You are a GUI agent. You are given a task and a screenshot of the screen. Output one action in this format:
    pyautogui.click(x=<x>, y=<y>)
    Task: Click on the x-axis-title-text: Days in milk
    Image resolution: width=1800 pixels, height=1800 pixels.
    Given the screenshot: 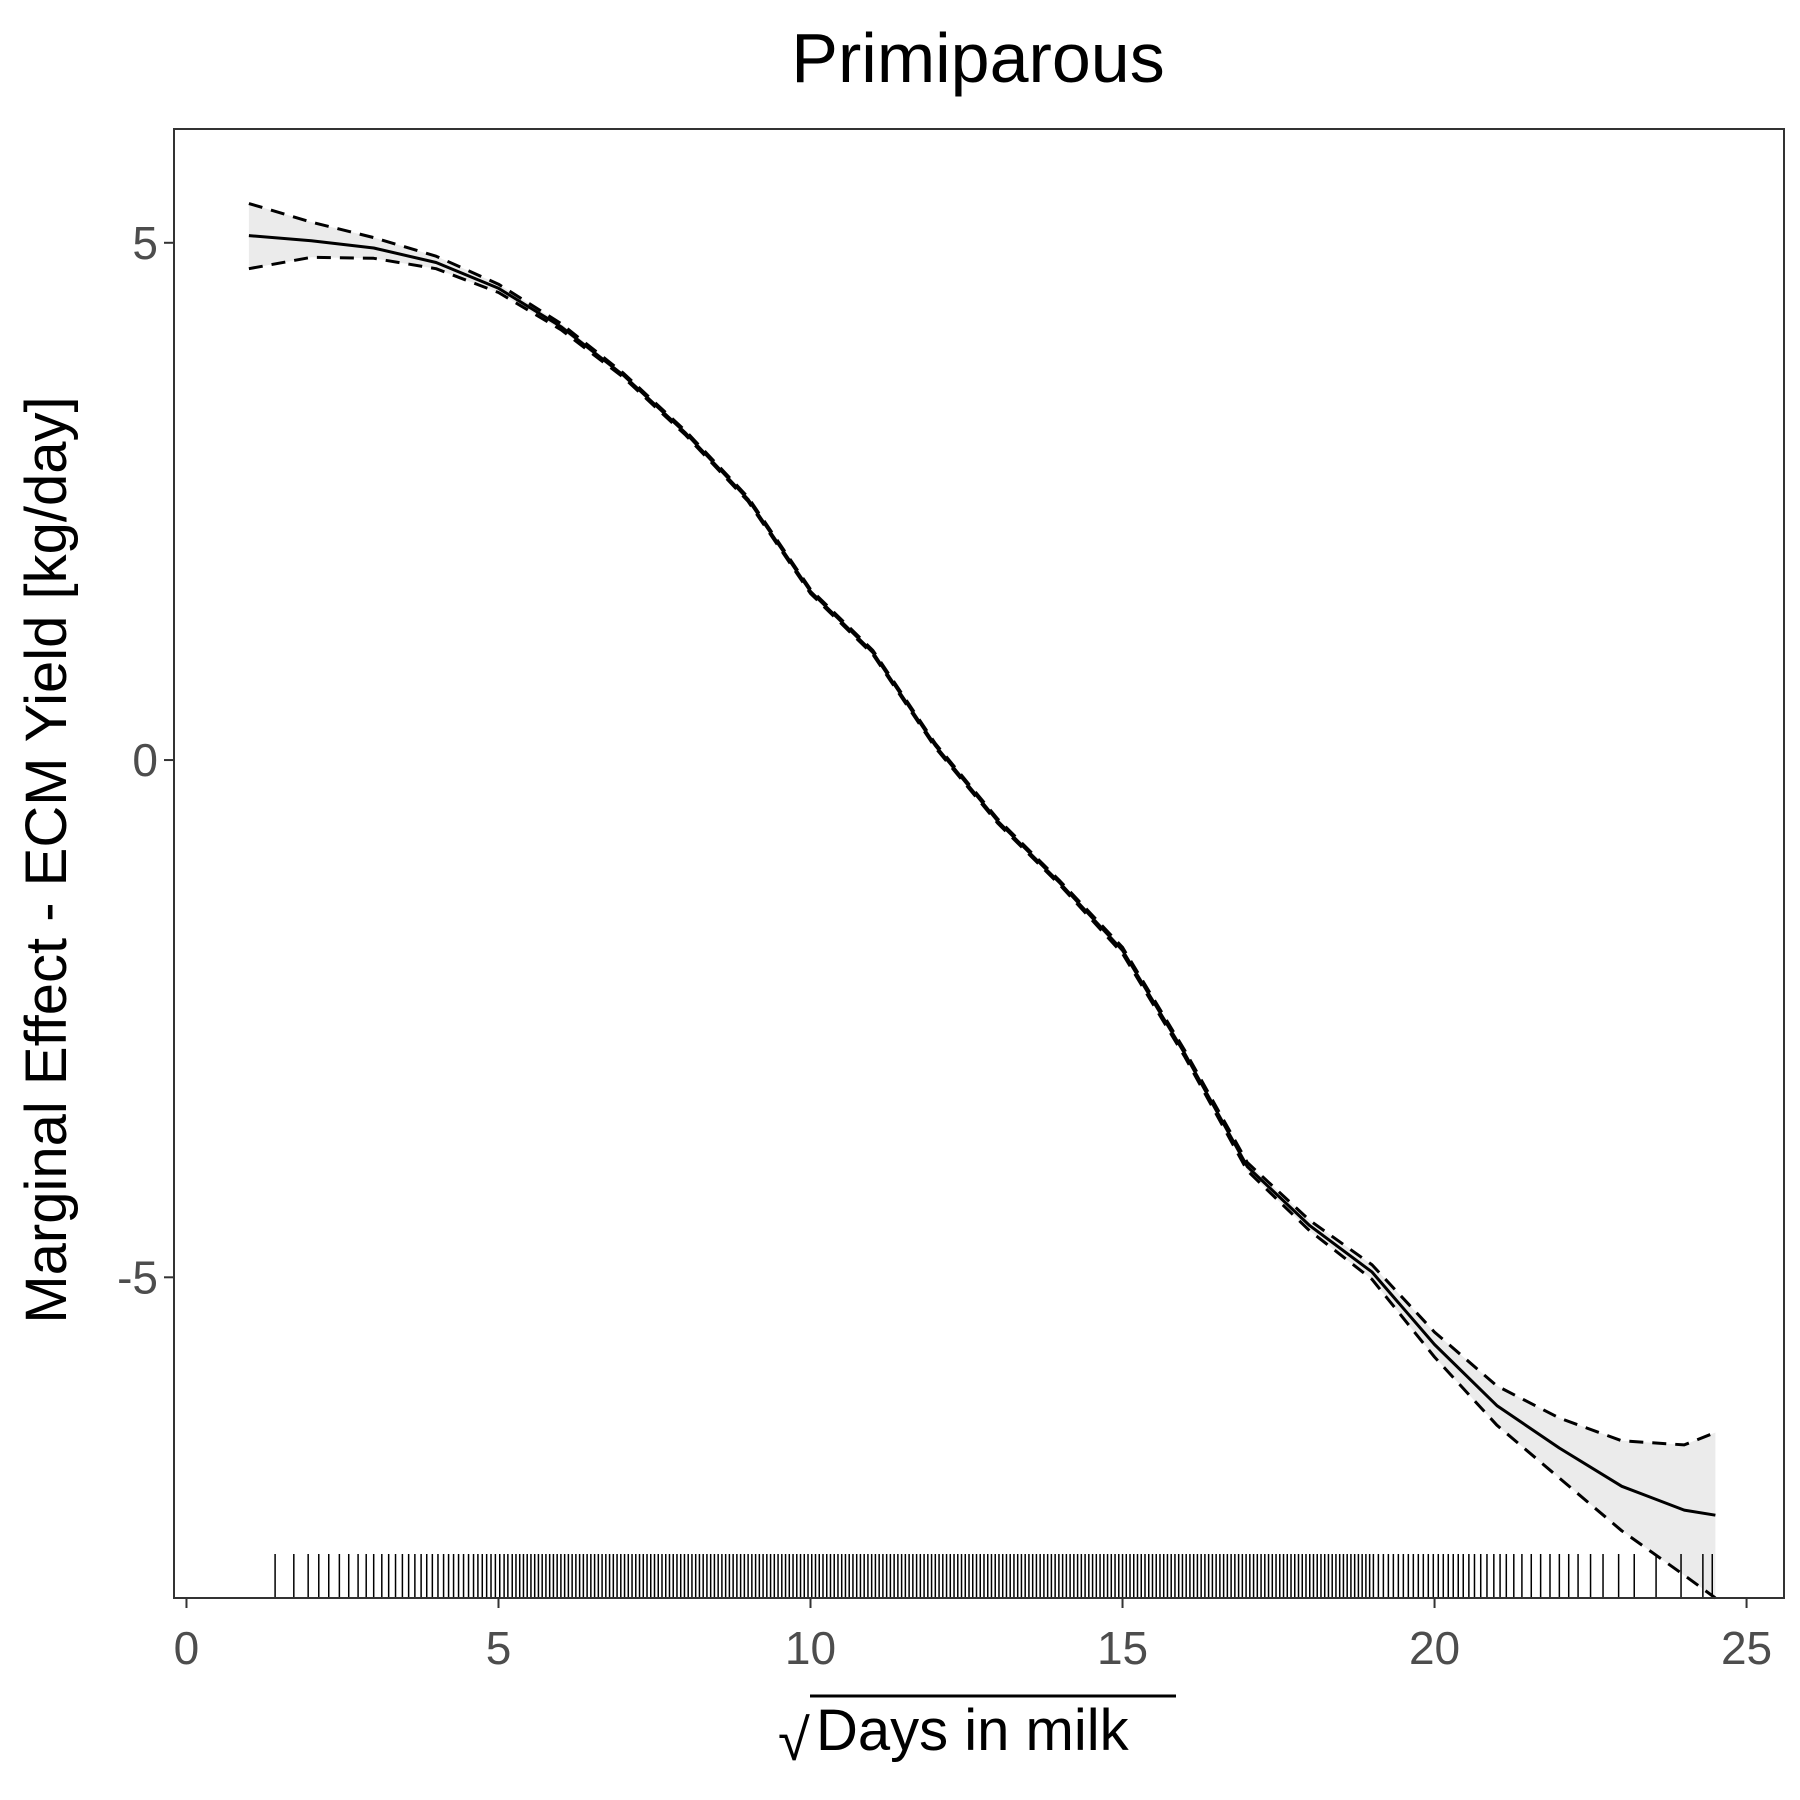 What is the action you would take?
    pyautogui.click(x=973, y=1730)
    